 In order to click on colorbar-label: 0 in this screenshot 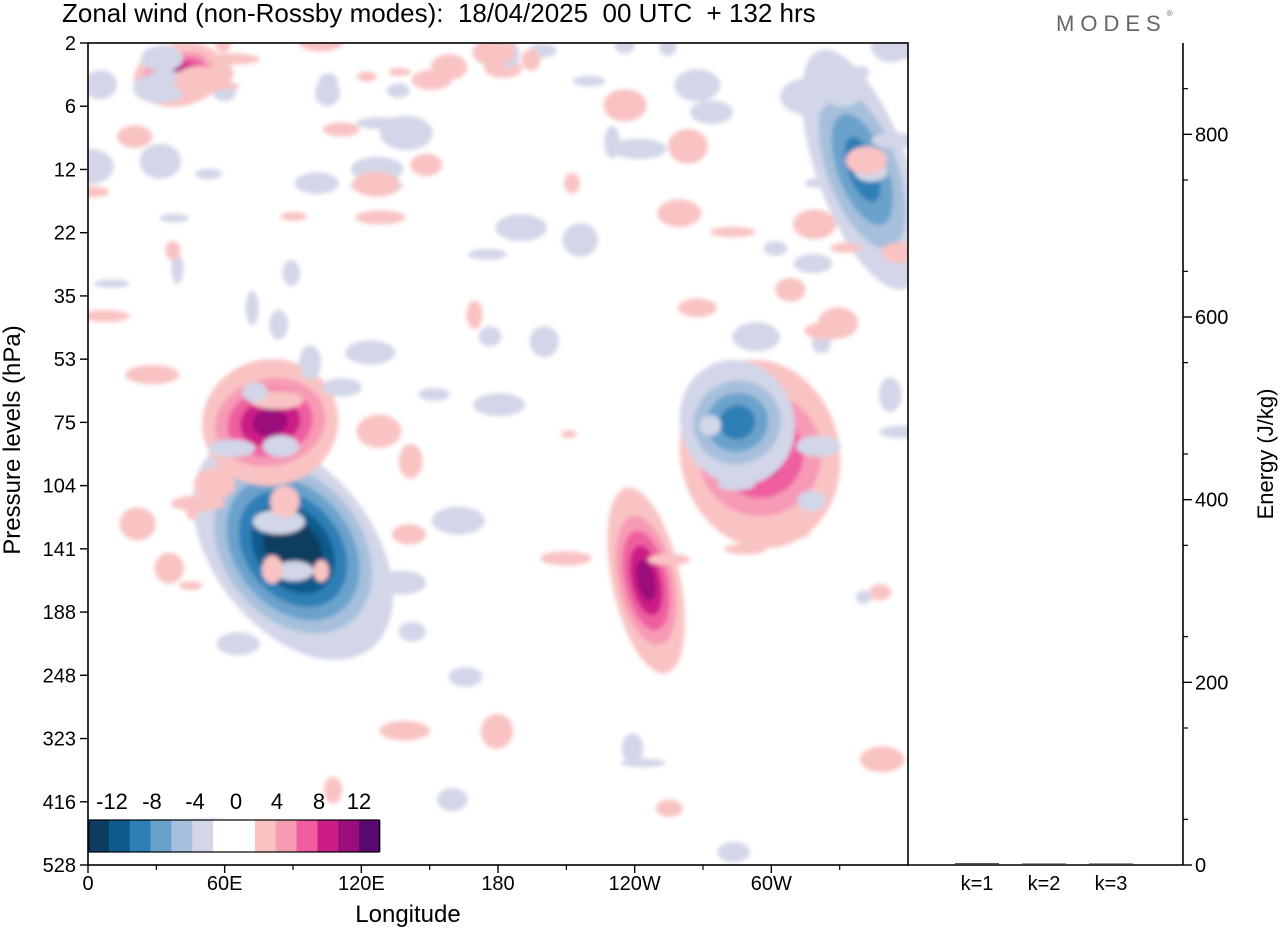, I will do `click(236, 801)`.